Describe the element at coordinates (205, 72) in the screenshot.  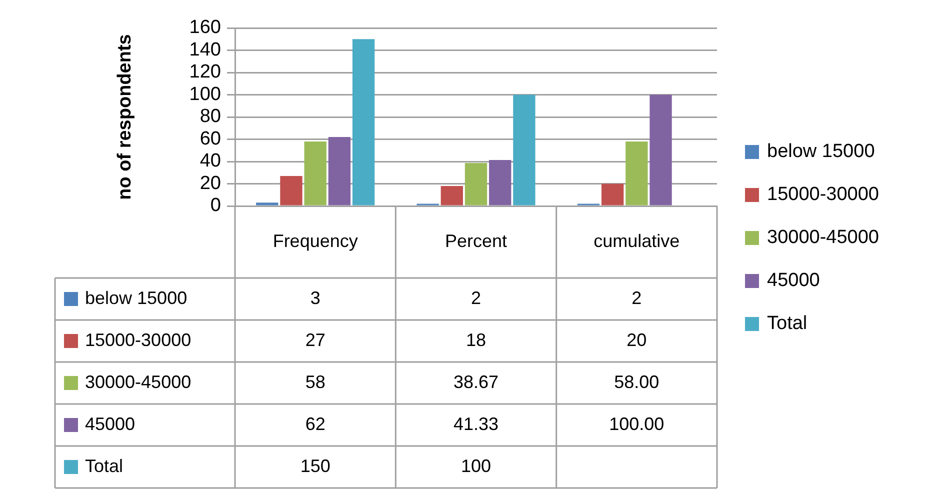
I see `y-tick-label: 120` at that location.